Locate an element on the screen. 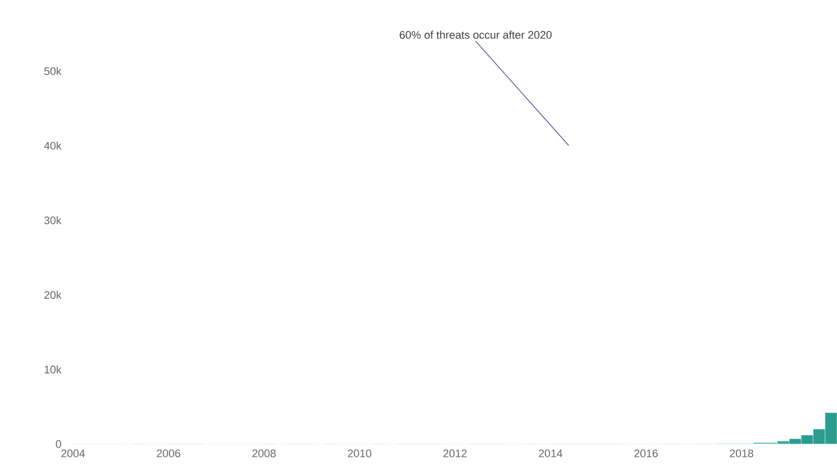  y-tick-label: 50k is located at coordinates (53, 71).